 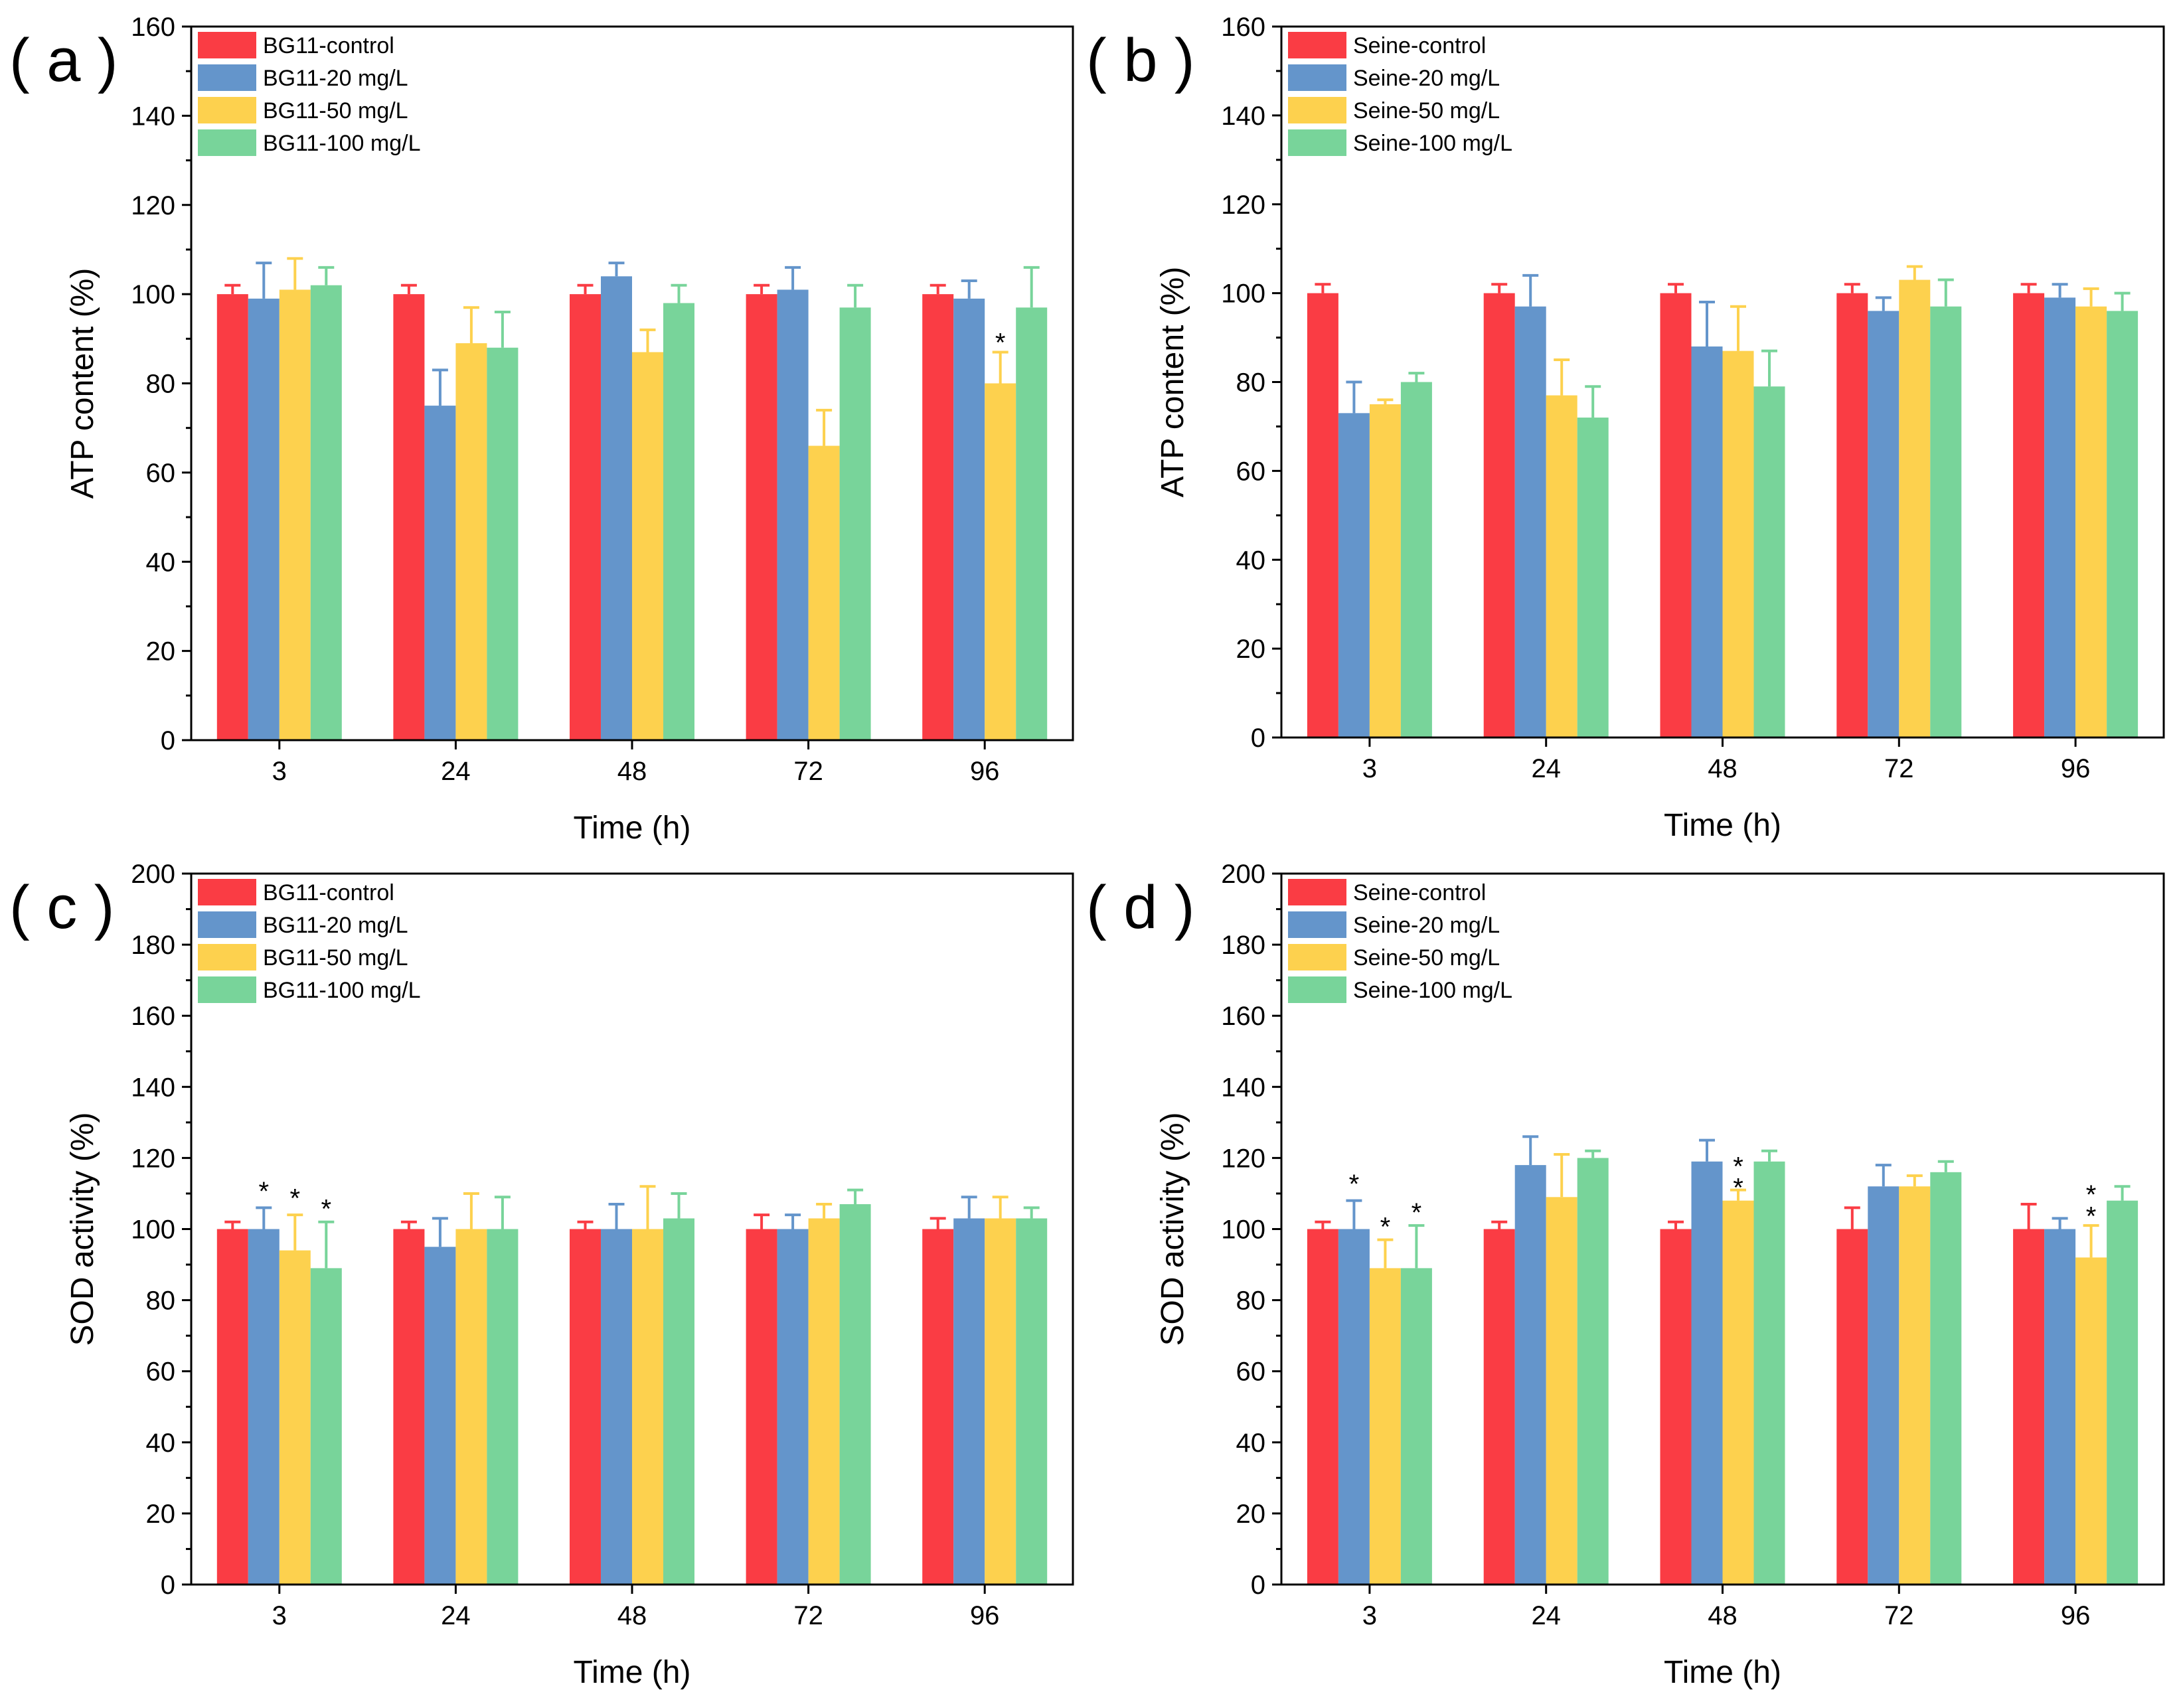 I want to click on y-tick-label: 140, so click(x=1243, y=1087).